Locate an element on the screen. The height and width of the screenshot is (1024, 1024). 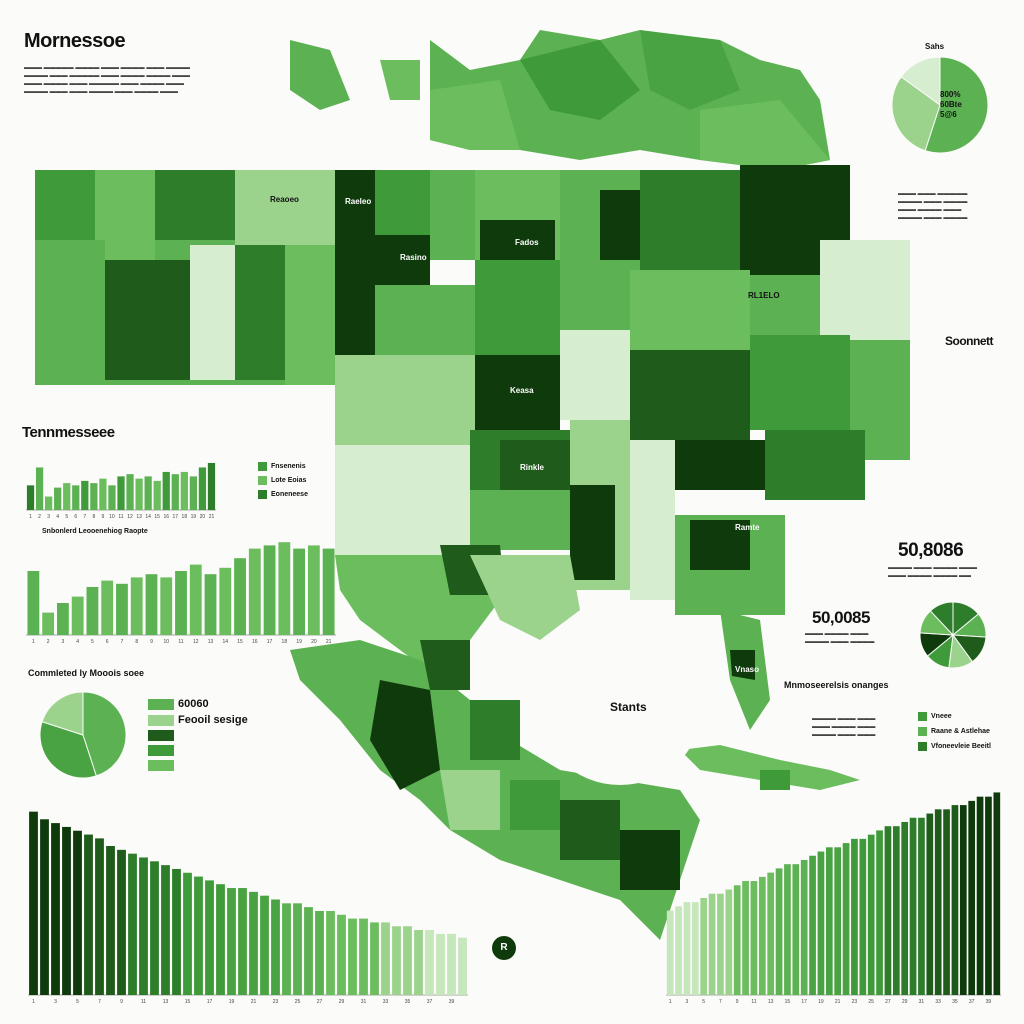
tick-label: 23 is located at coordinates (276, 1002).